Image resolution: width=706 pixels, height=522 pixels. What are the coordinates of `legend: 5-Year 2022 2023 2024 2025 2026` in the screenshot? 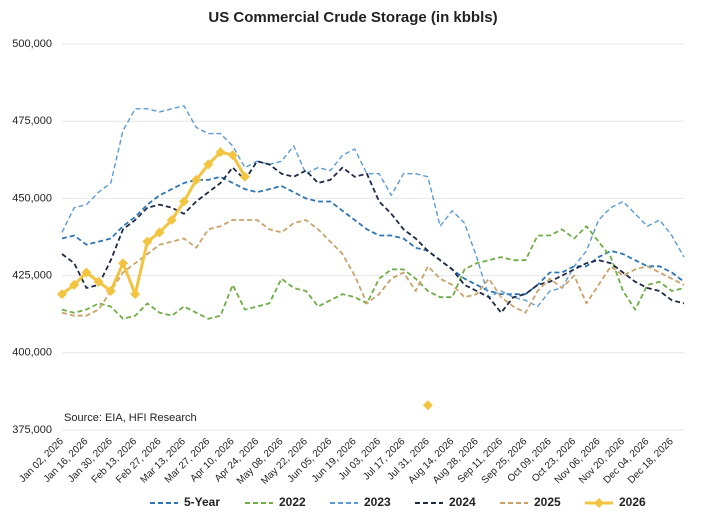 It's located at (398, 502).